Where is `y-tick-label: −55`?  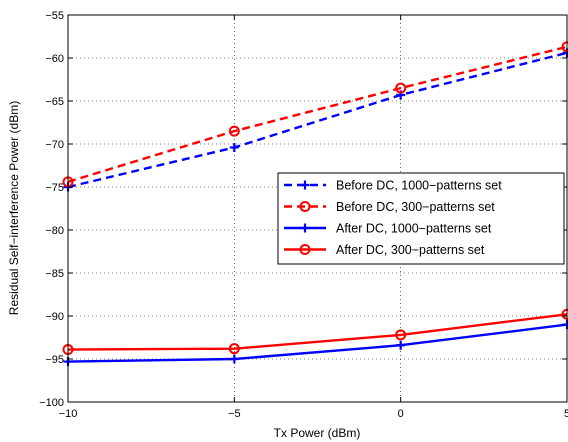
y-tick-label: −55 is located at coordinates (54, 16).